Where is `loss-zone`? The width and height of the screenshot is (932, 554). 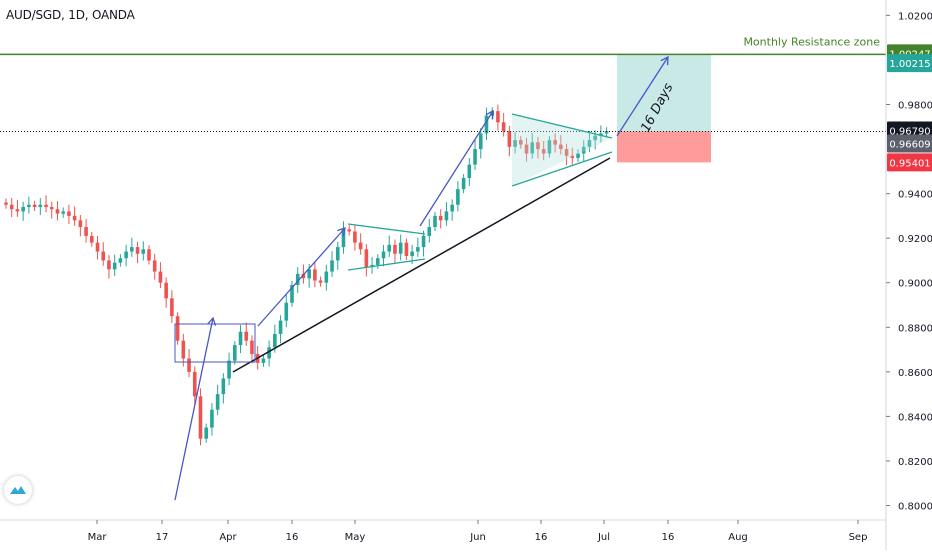 loss-zone is located at coordinates (664, 147).